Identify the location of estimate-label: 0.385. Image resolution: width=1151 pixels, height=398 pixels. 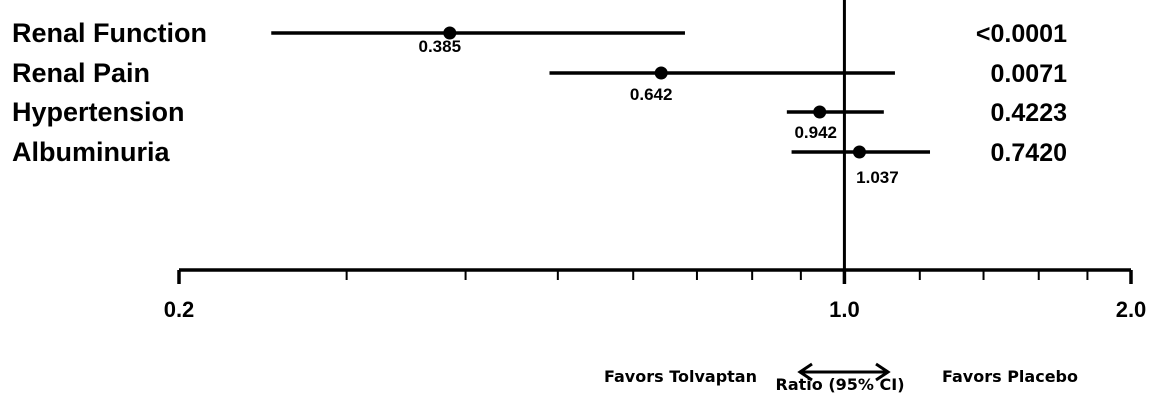
(440, 46).